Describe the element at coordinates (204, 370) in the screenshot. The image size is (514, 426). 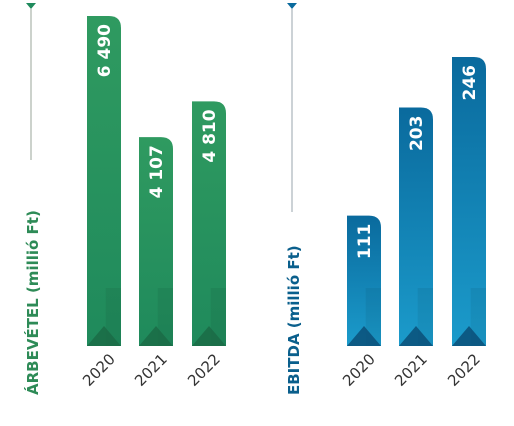
I see `revenue-tick-label-2022: 2022` at that location.